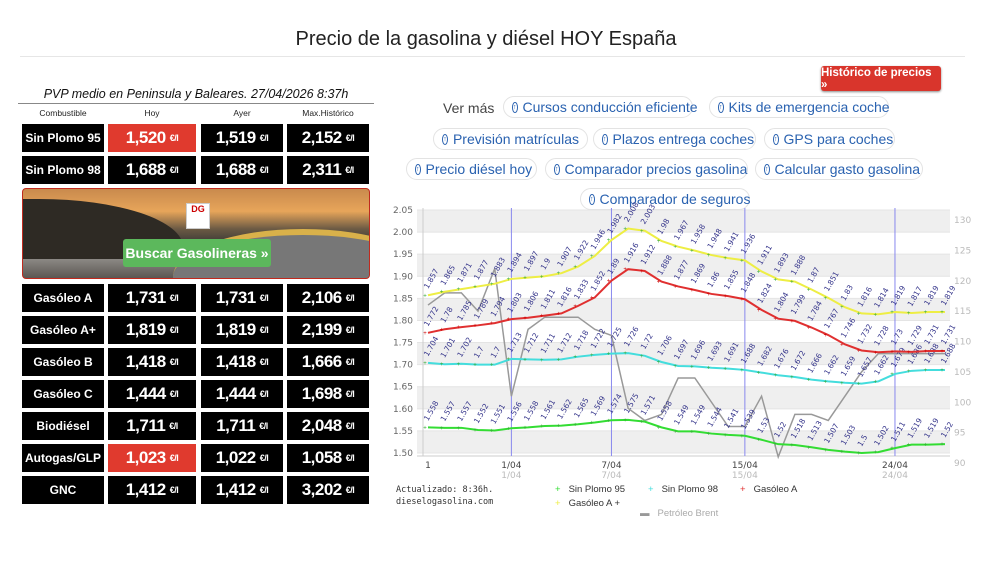  Describe the element at coordinates (587, 503) in the screenshot. I see `legend-item: + Gasóleo A +` at that location.